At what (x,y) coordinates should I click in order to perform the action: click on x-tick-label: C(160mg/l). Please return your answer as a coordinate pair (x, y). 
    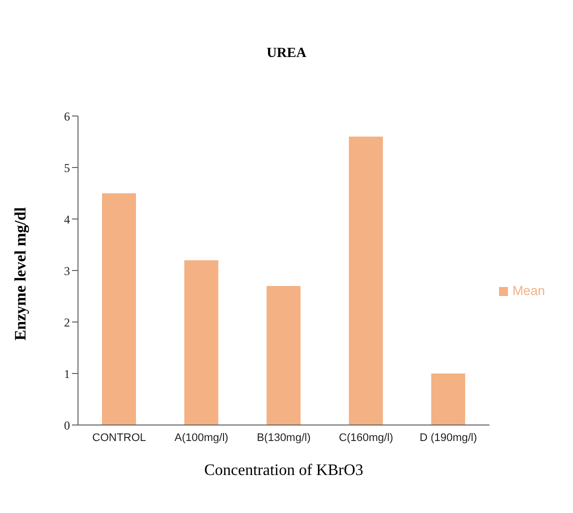
    Looking at the image, I should click on (366, 438).